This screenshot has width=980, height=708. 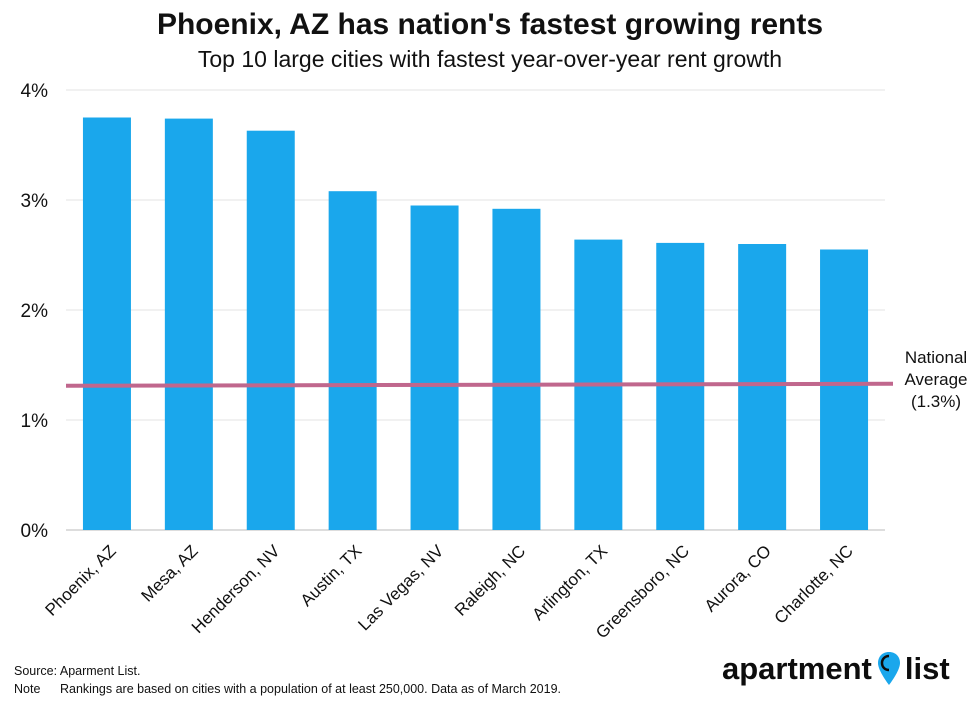 What do you see at coordinates (927, 668) in the screenshot?
I see `logo-word-list: list` at bounding box center [927, 668].